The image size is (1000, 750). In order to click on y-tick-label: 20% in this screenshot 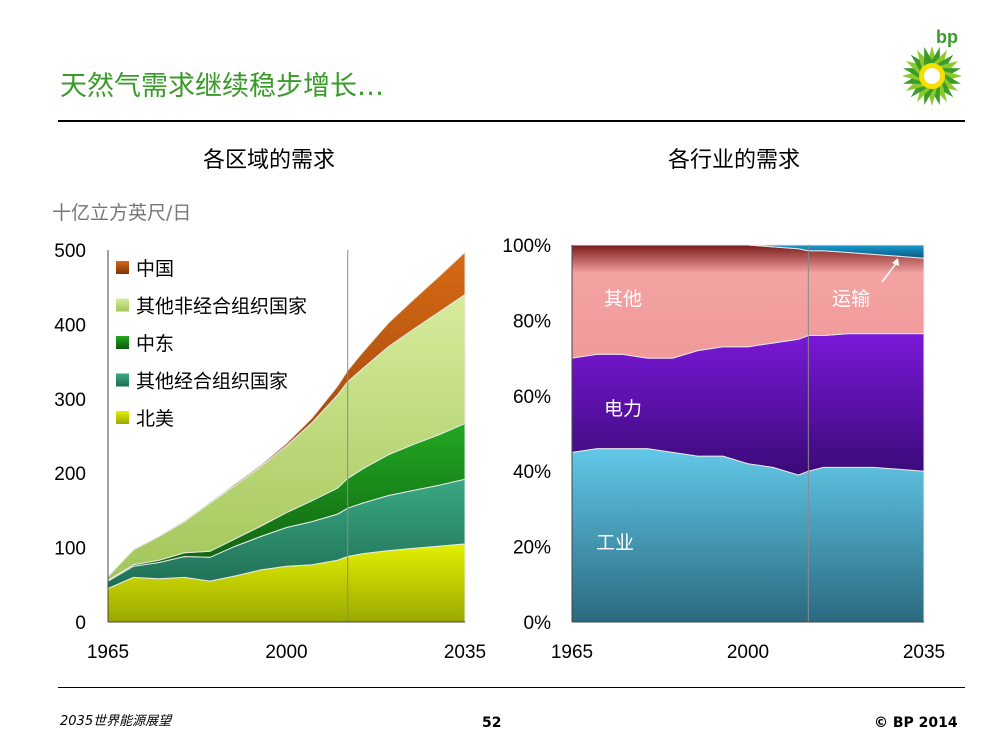, I will do `click(532, 548)`.